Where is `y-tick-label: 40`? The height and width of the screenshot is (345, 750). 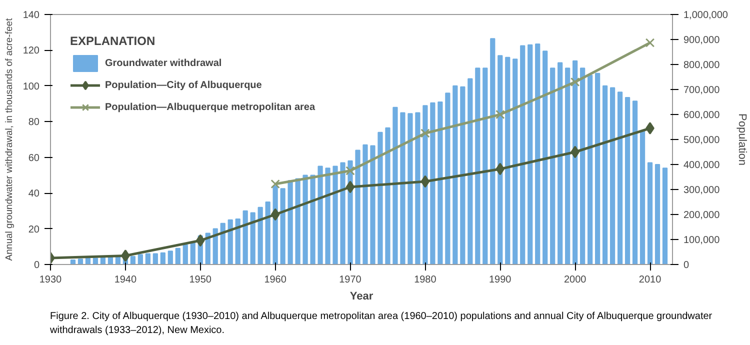
y-tick-label: 40 is located at coordinates (34, 194).